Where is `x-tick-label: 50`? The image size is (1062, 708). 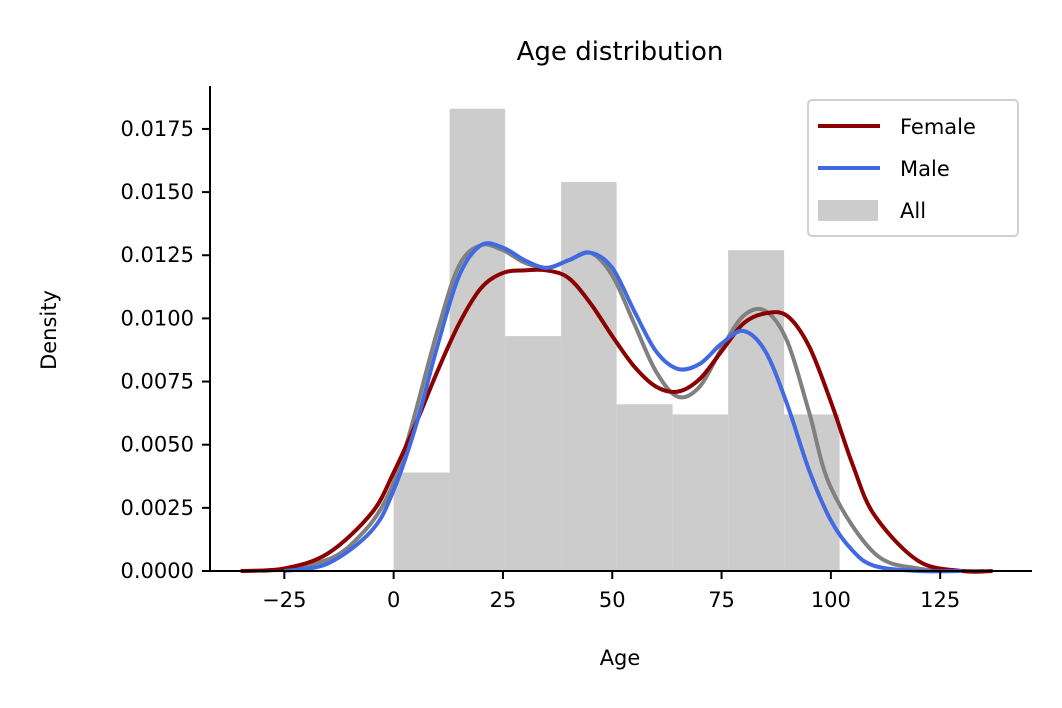
x-tick-label: 50 is located at coordinates (612, 600).